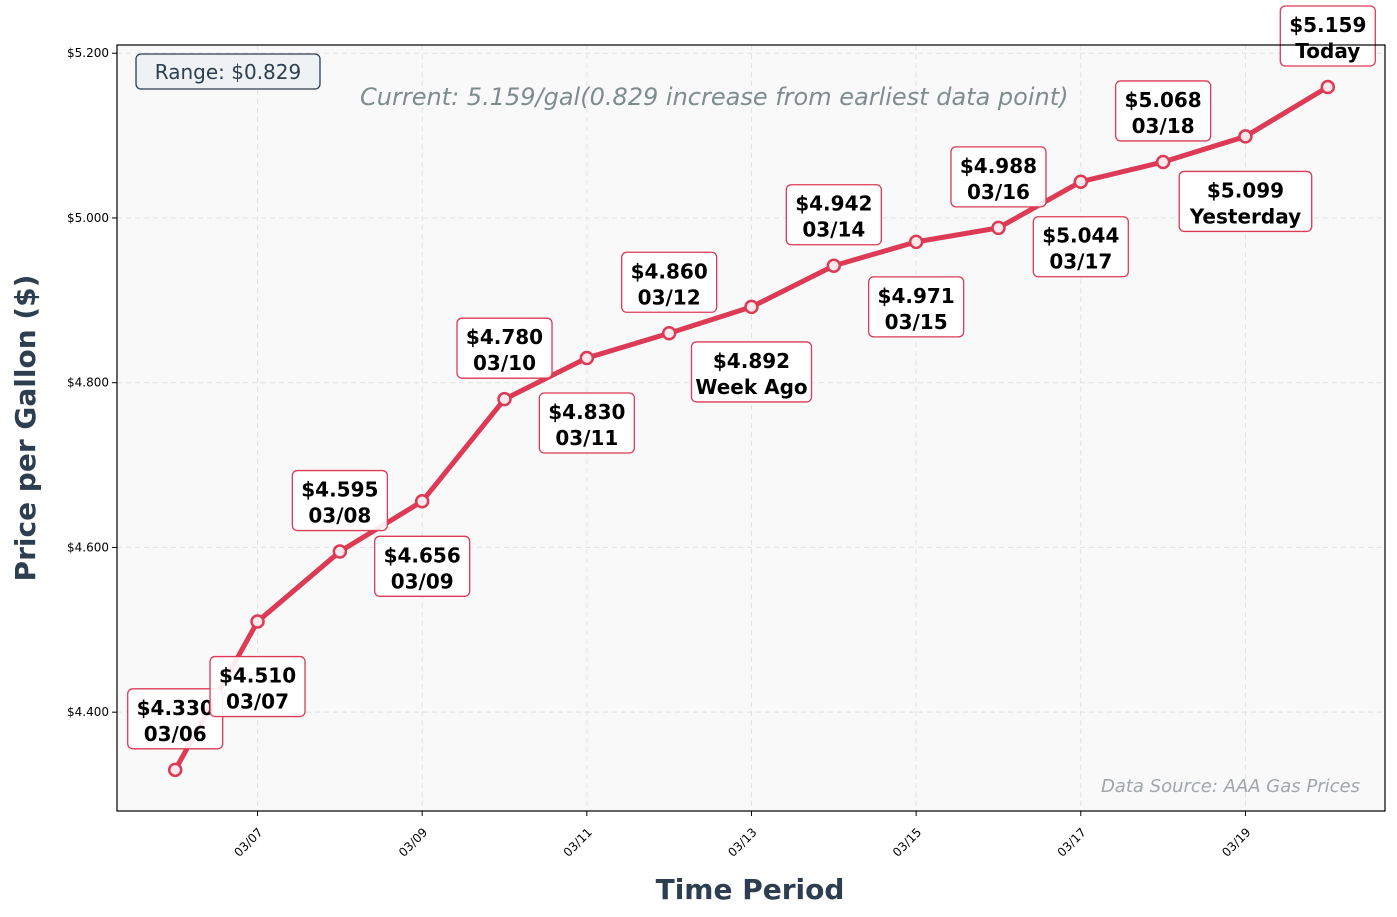 This screenshot has height=917, width=1397. What do you see at coordinates (916, 296) in the screenshot?
I see `point-label-value: $4.971` at bounding box center [916, 296].